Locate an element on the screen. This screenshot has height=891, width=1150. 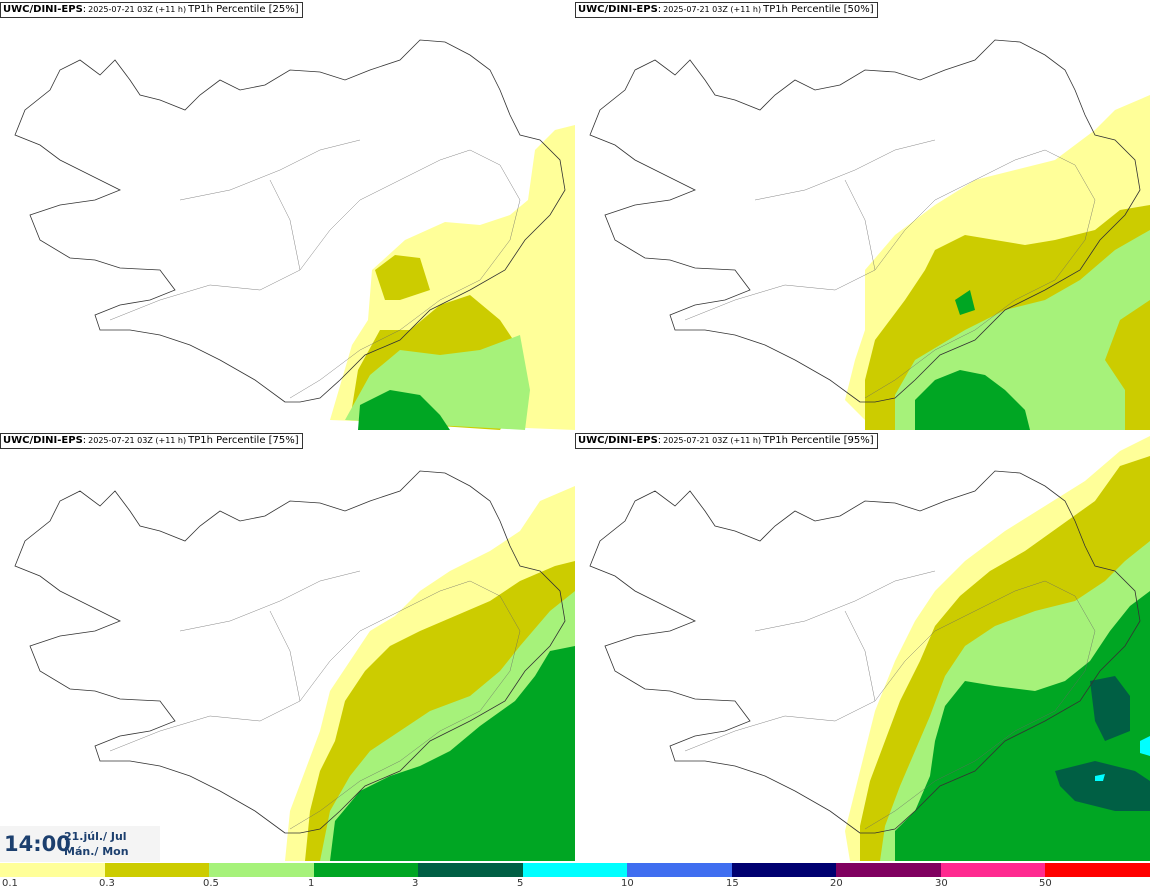
valid-time-box: 14:00 21.júl./ Jul Mán./ Mon is located at coordinates (80, 844).